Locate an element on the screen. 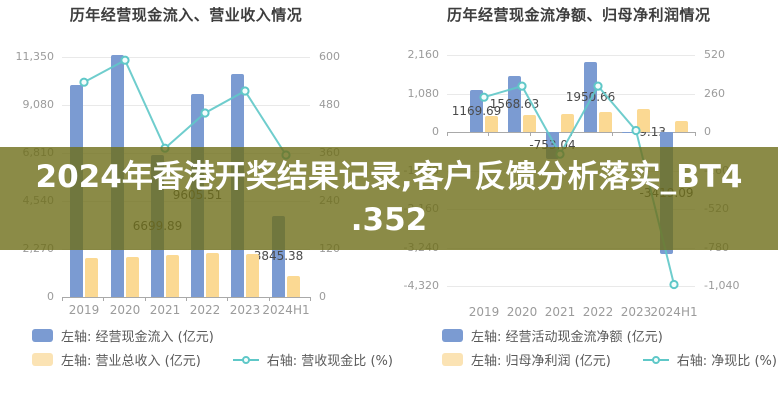 This screenshot has height=400, width=778. bar-value-label: 3845.38 is located at coordinates (278, 256).